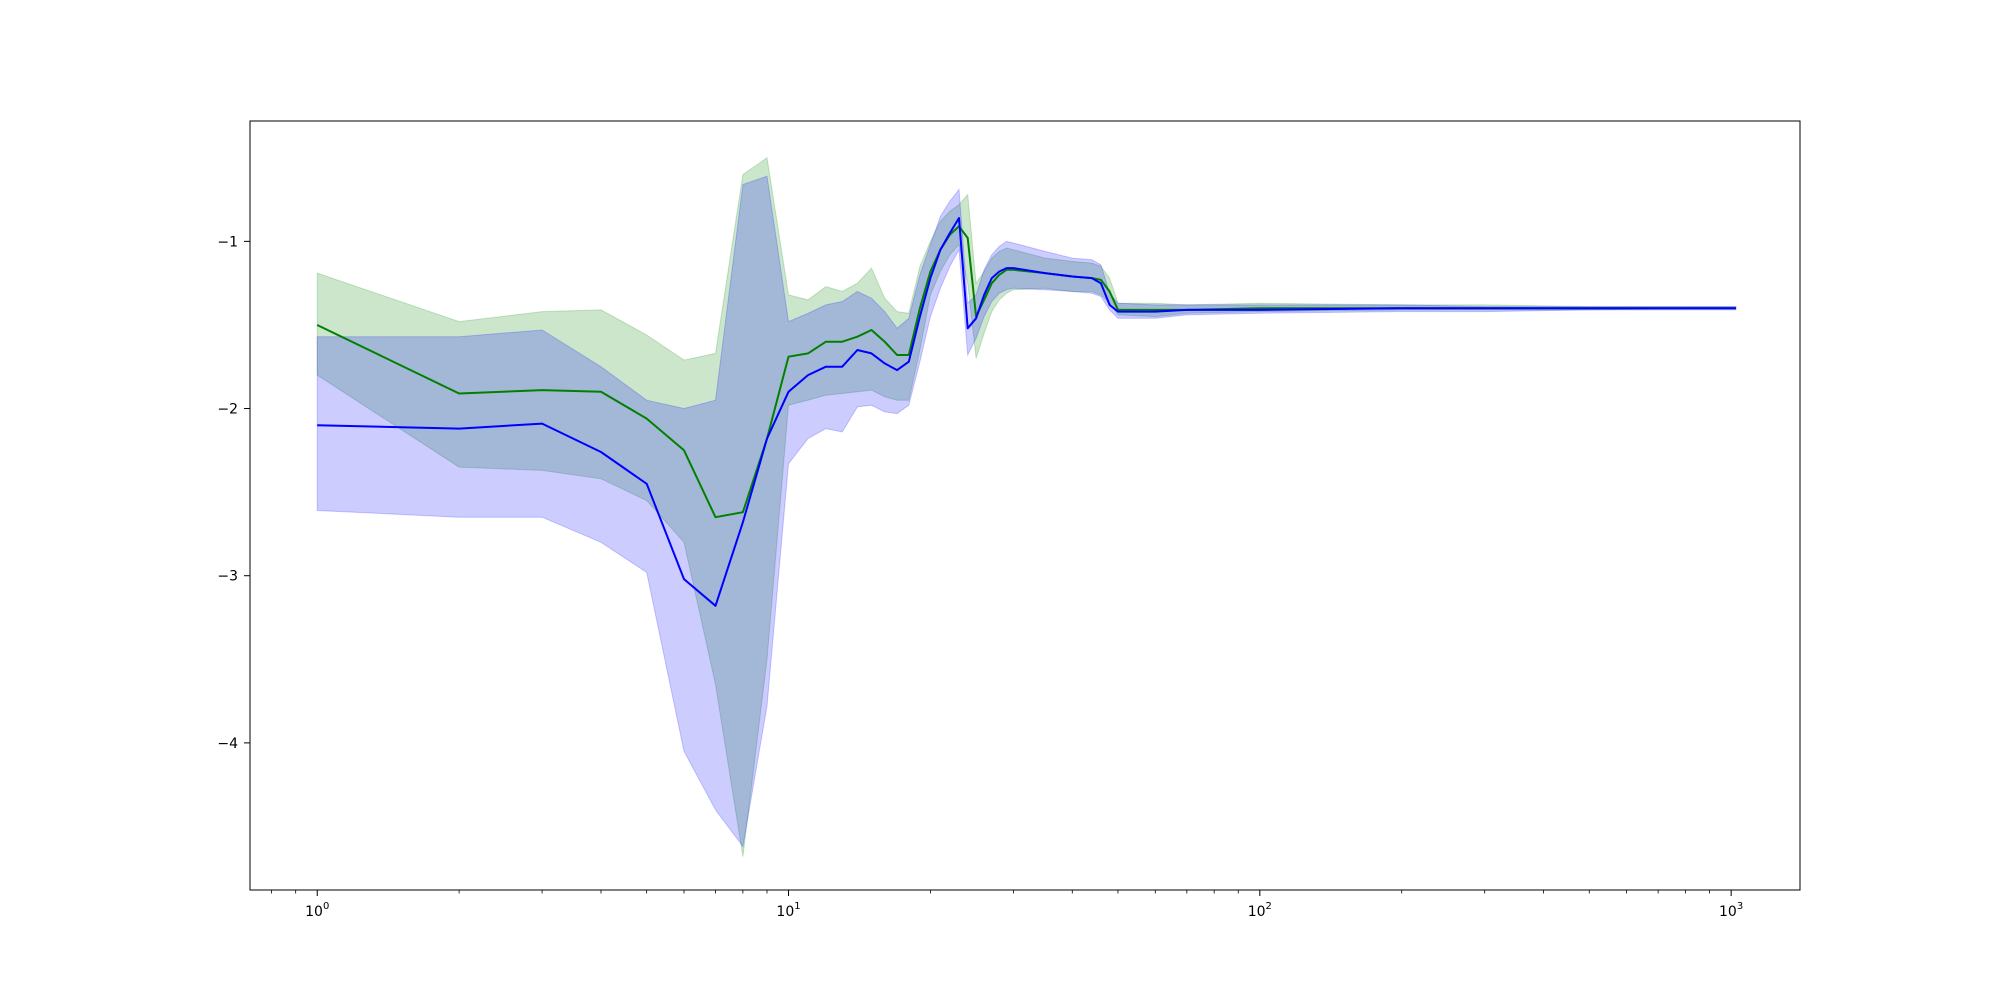  Describe the element at coordinates (227, 577) in the screenshot. I see `y-tick-label-2: −3` at that location.